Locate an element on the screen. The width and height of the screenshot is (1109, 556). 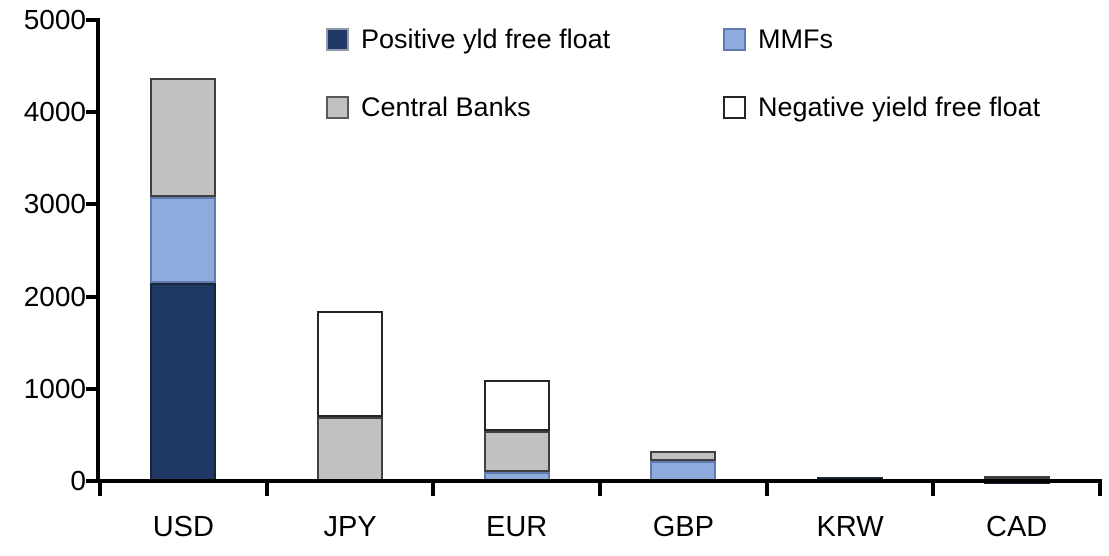
x-category-label-cad: CAD is located at coordinates (1017, 527).